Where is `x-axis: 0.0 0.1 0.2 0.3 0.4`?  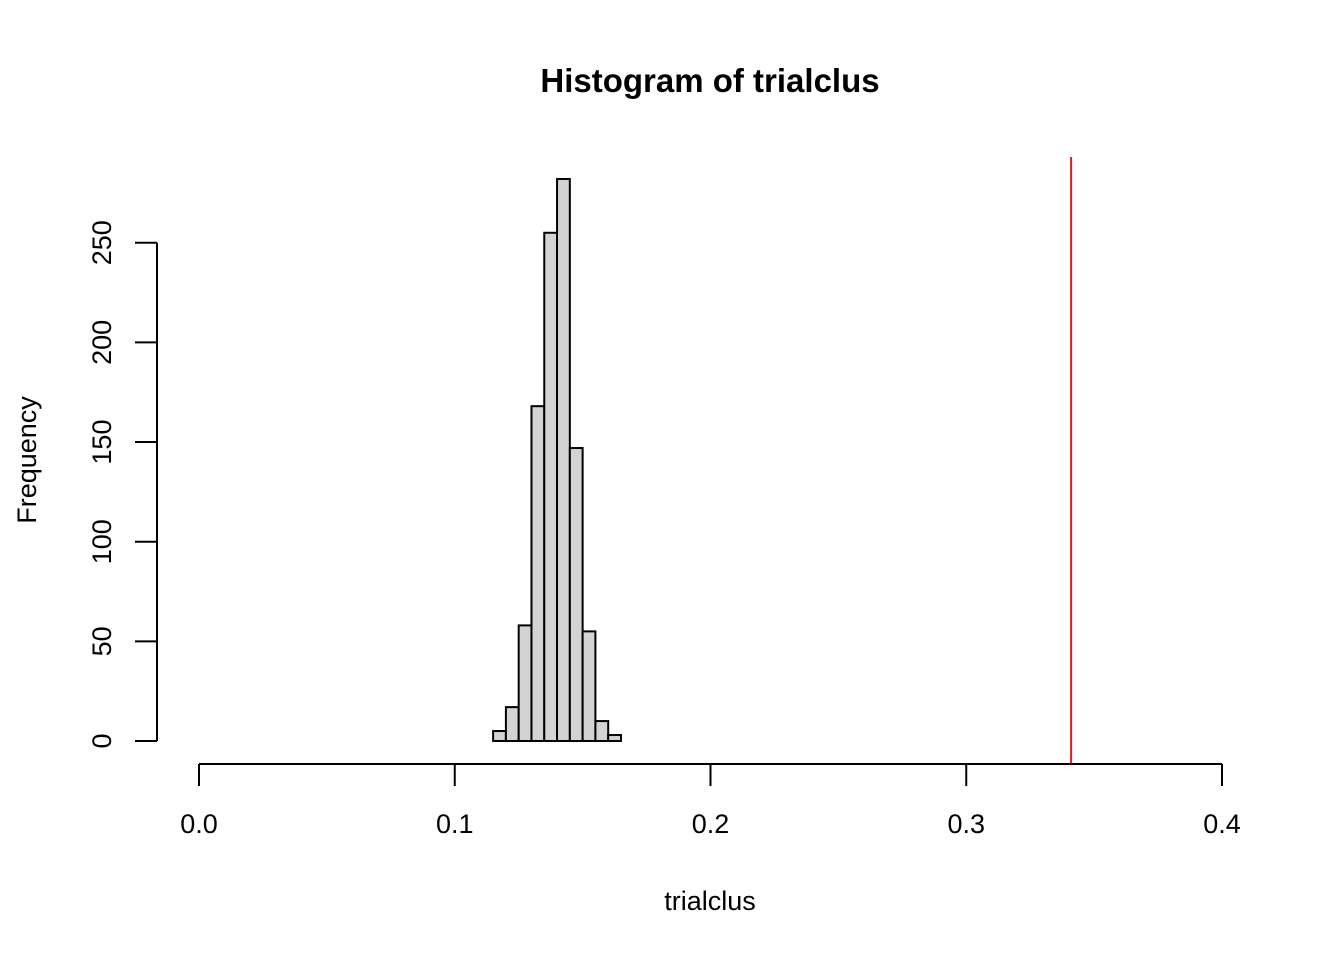 x-axis: 0.0 0.1 0.2 0.3 0.4 is located at coordinates (710, 801).